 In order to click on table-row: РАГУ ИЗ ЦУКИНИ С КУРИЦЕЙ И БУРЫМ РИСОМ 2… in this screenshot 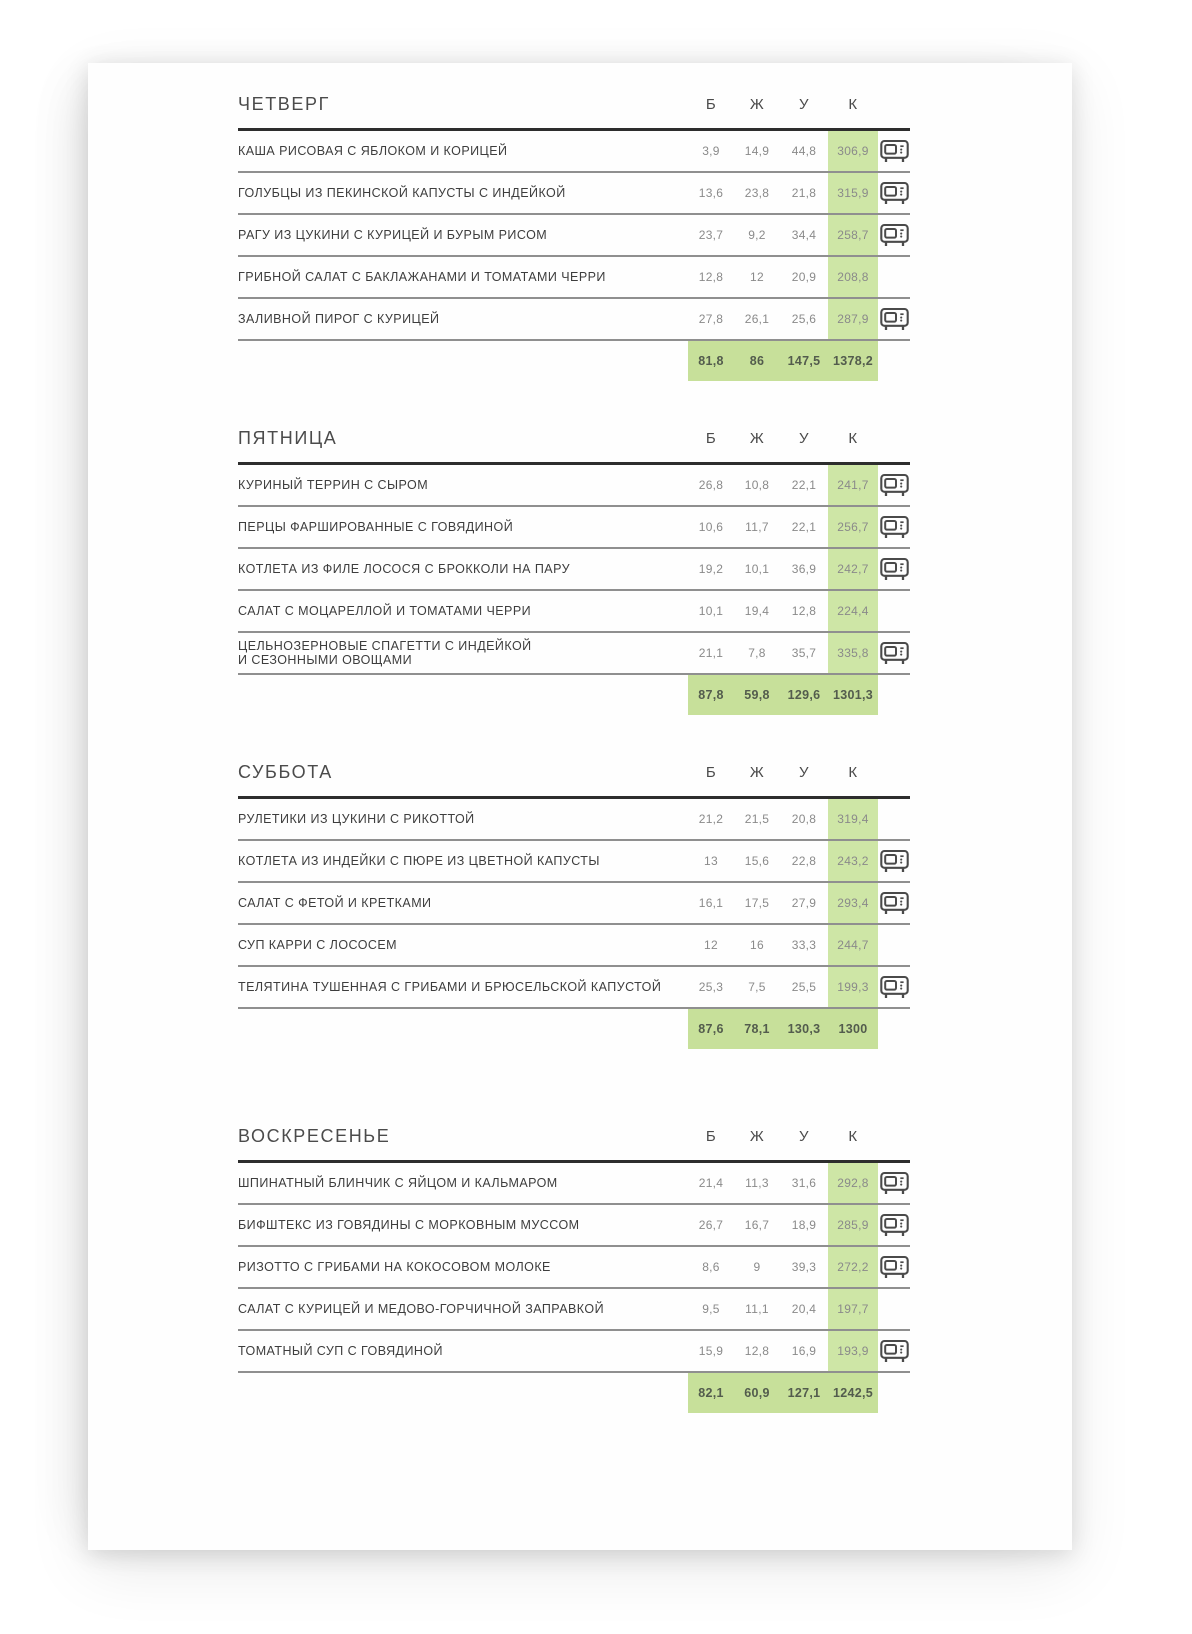, I will do `click(574, 236)`.